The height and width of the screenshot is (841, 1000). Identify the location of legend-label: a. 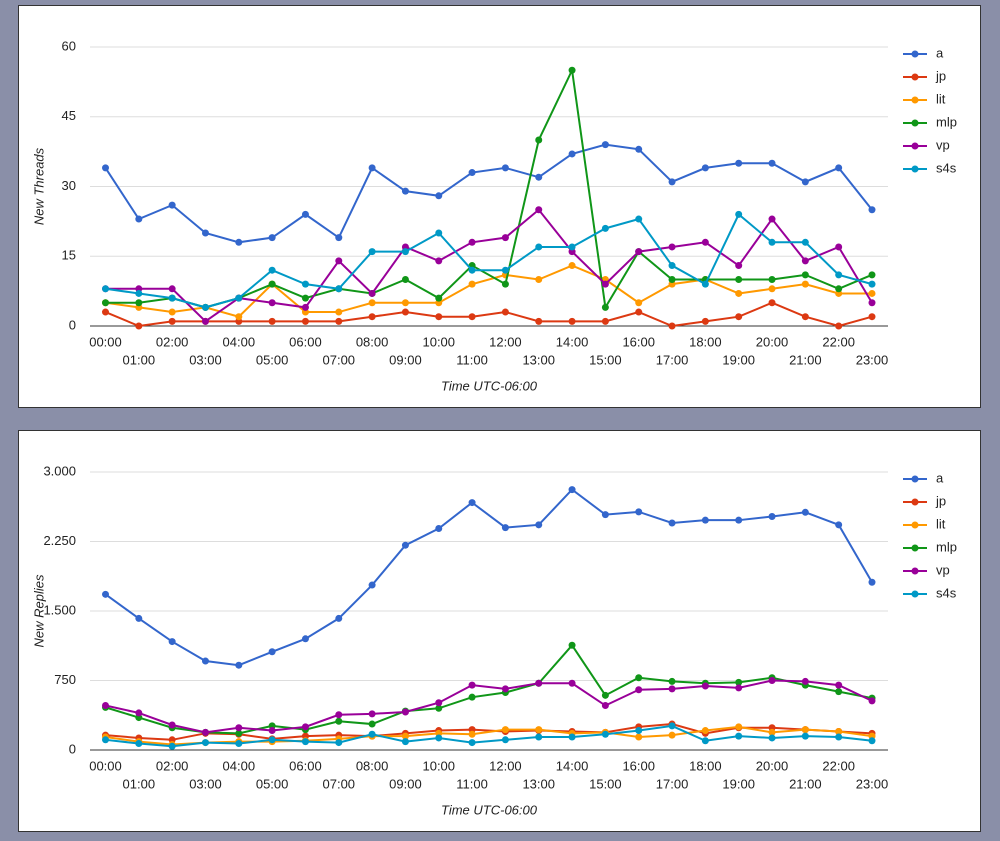
(940, 52).